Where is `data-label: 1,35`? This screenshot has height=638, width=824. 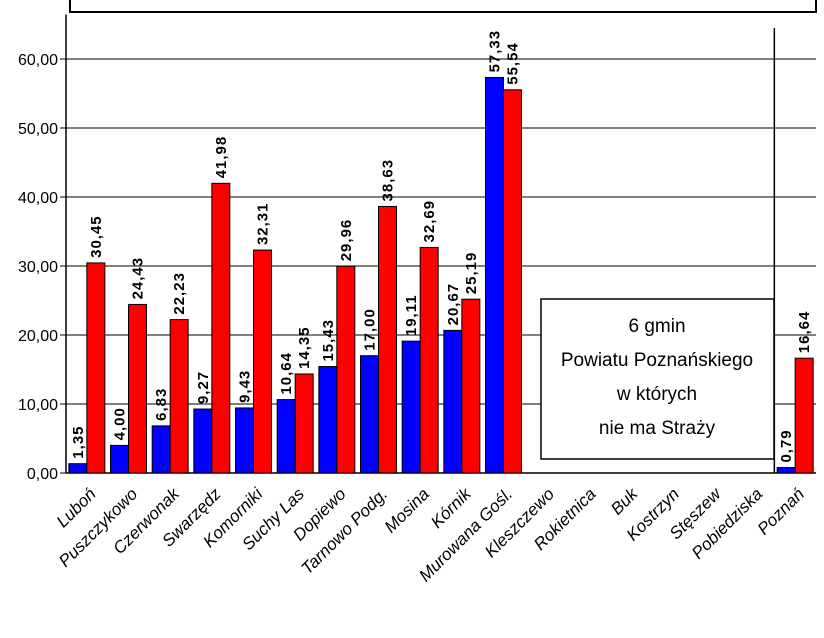 data-label: 1,35 is located at coordinates (78, 441).